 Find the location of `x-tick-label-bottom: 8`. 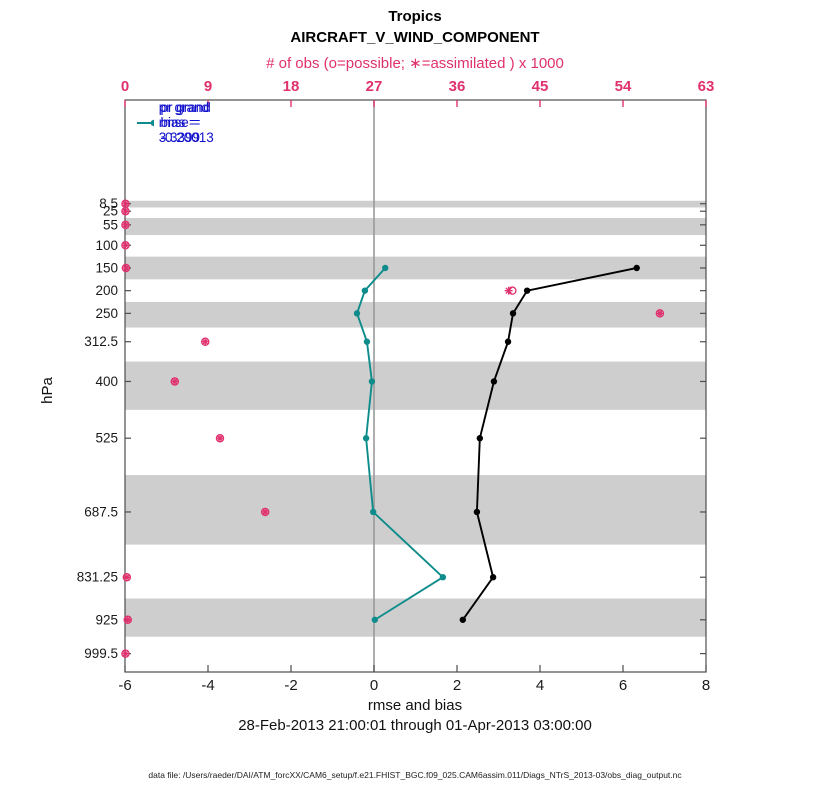

x-tick-label-bottom: 8 is located at coordinates (706, 685).